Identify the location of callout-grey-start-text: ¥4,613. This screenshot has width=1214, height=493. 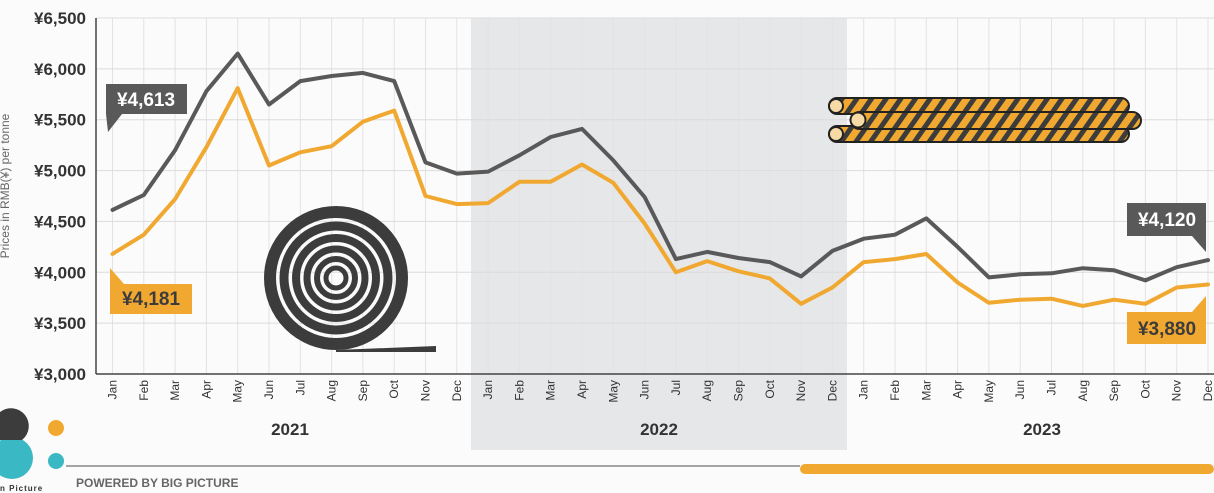
(146, 100).